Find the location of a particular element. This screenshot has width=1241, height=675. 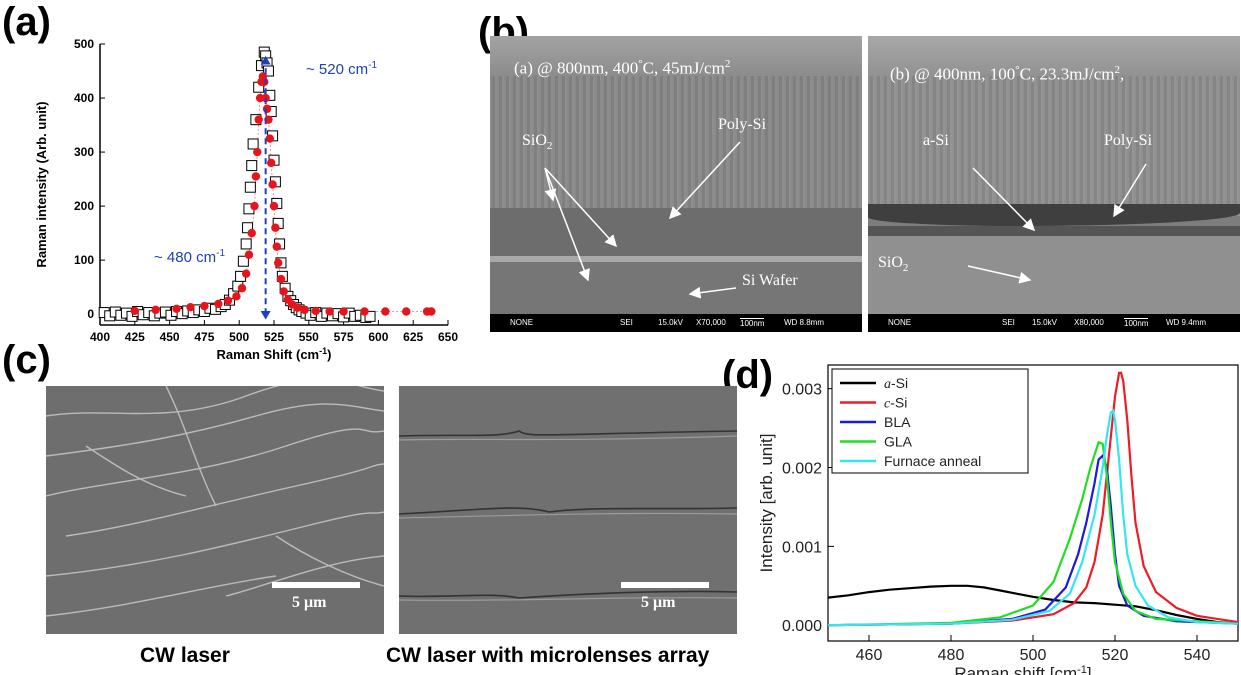

sem-image-c-right: 5 μm is located at coordinates (568, 510).